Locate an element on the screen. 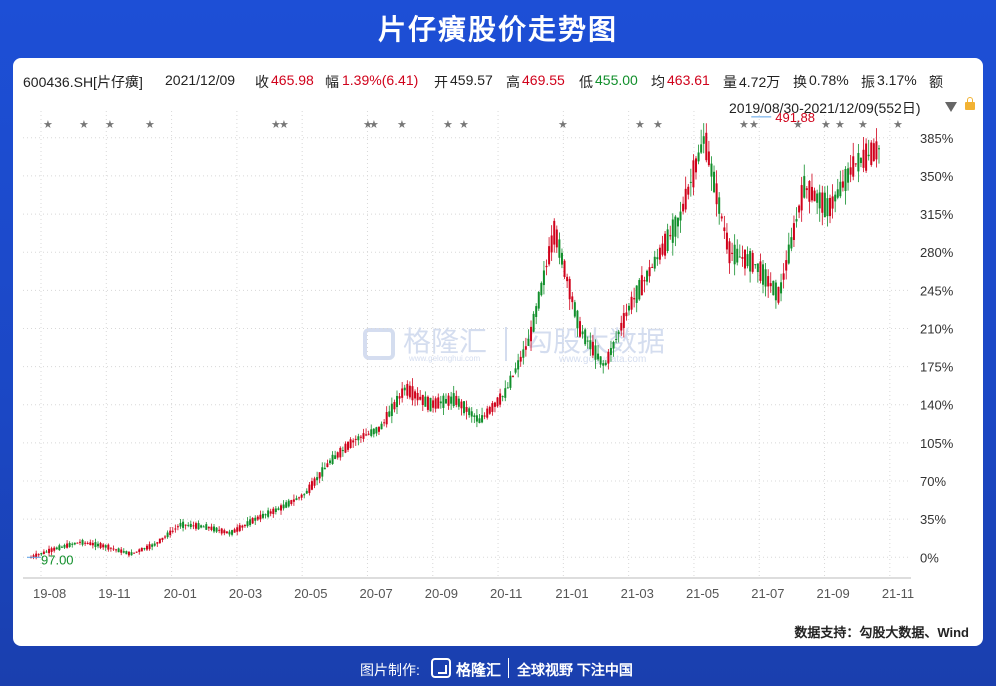 This screenshot has height=686, width=996. date-range: 2019/08/30-2021/12/09(552日) is located at coordinates (825, 108).